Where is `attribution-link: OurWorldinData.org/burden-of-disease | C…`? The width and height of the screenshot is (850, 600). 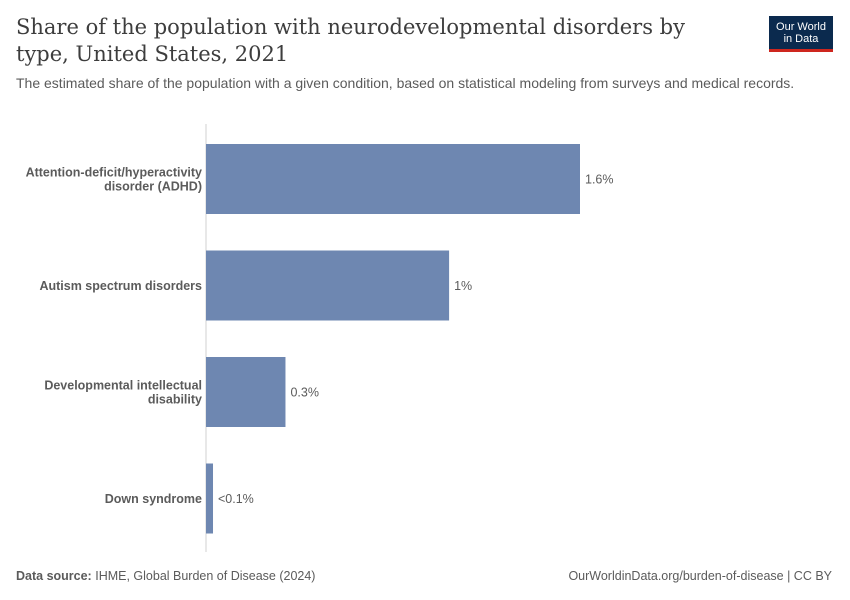 attribution-link: OurWorldinData.org/burden-of-disease | C… is located at coordinates (700, 576).